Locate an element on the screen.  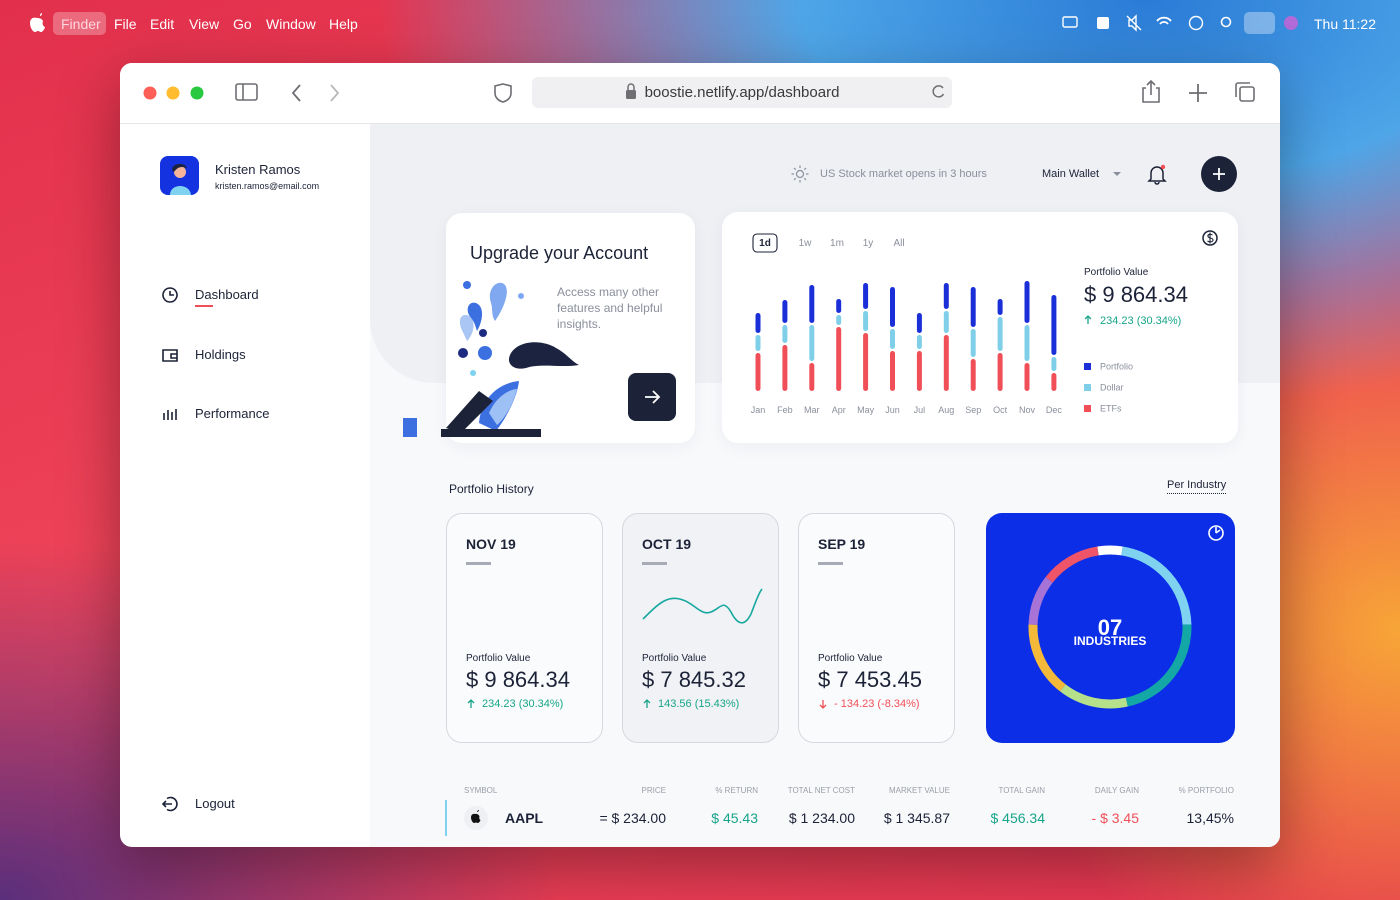
period-option: 1y is located at coordinates (868, 243).